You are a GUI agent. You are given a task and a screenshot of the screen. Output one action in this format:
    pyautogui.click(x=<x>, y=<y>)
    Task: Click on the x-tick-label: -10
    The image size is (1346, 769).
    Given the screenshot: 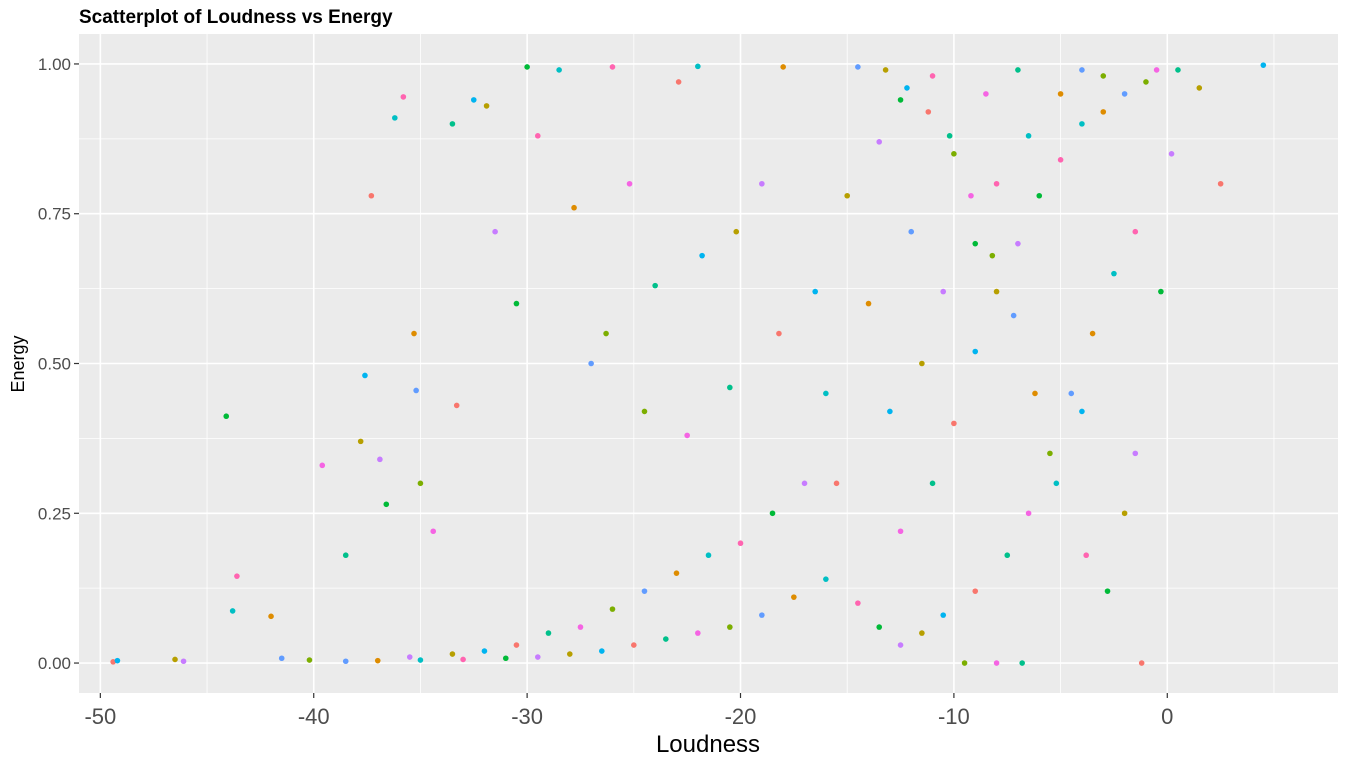 What is the action you would take?
    pyautogui.click(x=954, y=716)
    